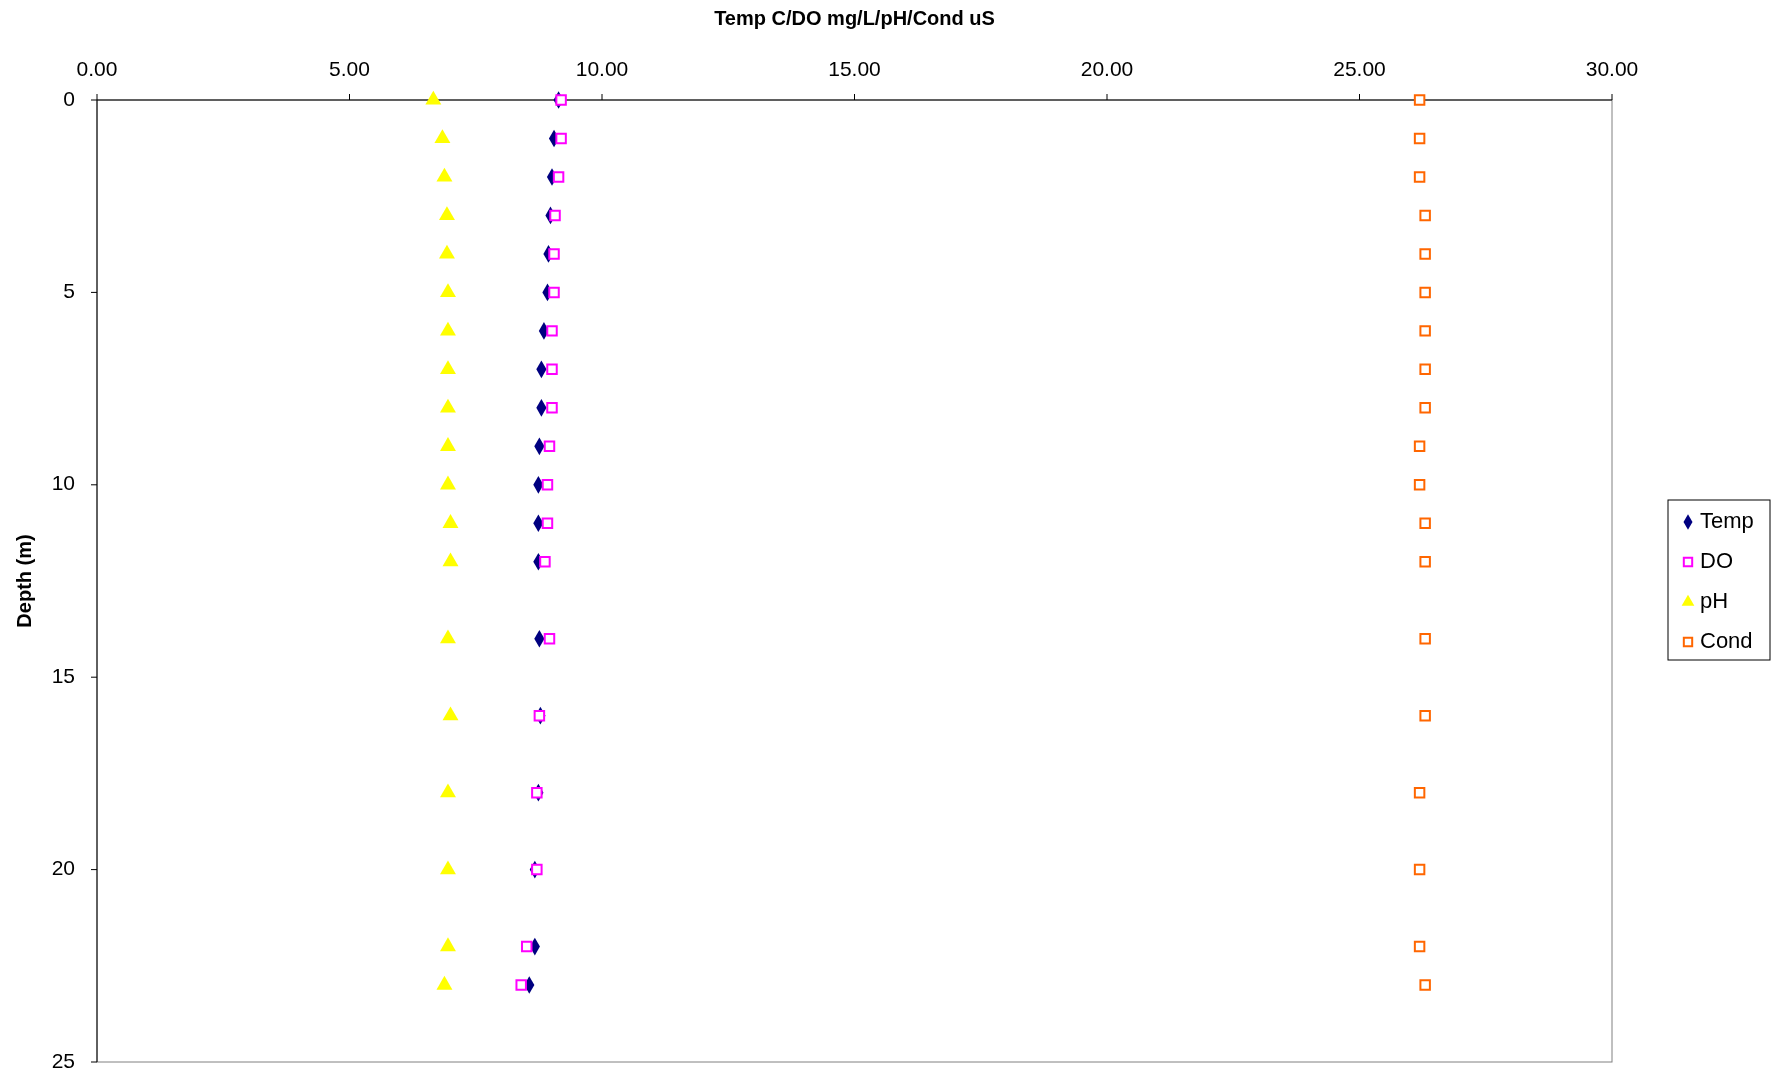 The height and width of the screenshot is (1078, 1788). What do you see at coordinates (854, 68) in the screenshot?
I see `x-tick-label: 15.00` at bounding box center [854, 68].